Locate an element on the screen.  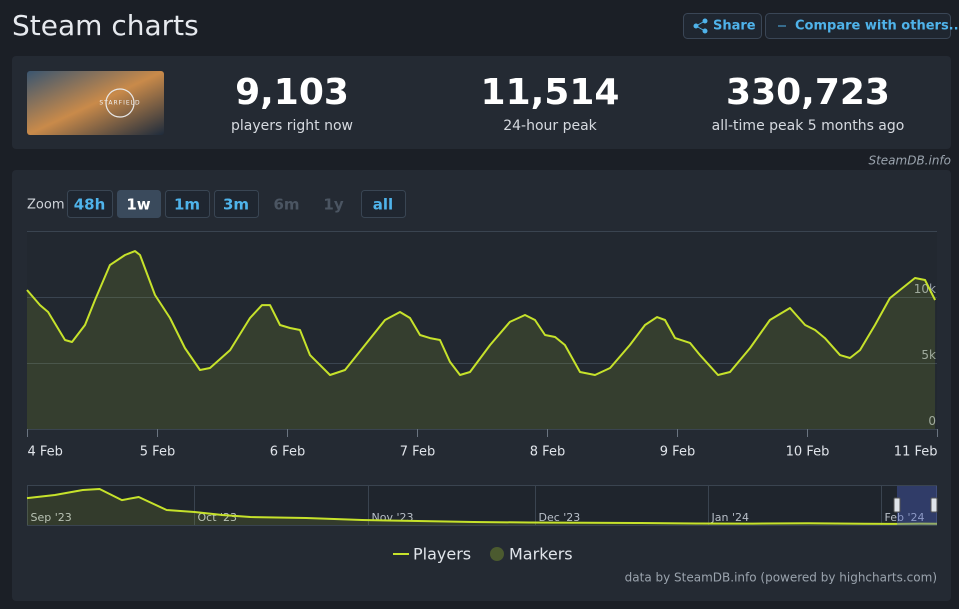
x-tick-label: 4 Feb is located at coordinates (45, 452).